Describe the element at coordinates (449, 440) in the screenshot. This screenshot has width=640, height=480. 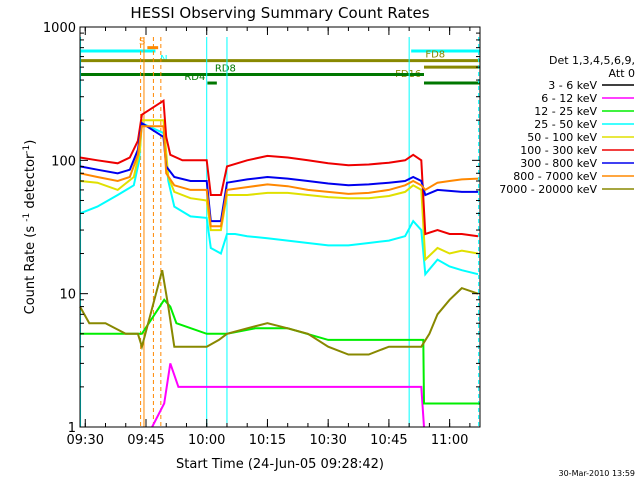
I see `x-tick-label: 11:00` at that location.